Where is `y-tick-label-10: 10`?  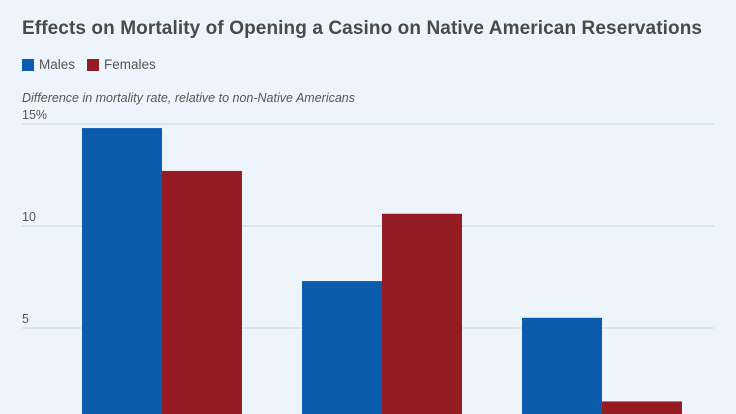 y-tick-label-10: 10 is located at coordinates (29, 217).